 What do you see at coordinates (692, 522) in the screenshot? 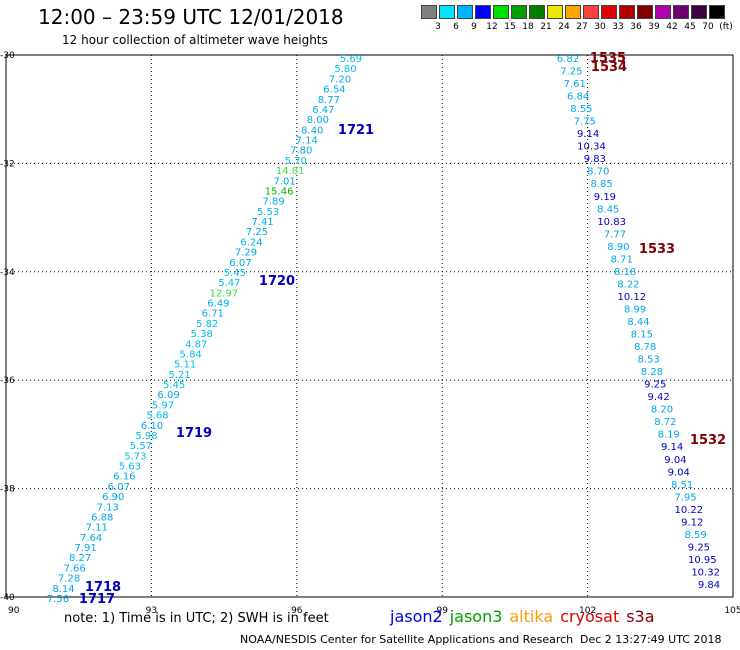
I see `swh-value: 9.12` at bounding box center [692, 522].